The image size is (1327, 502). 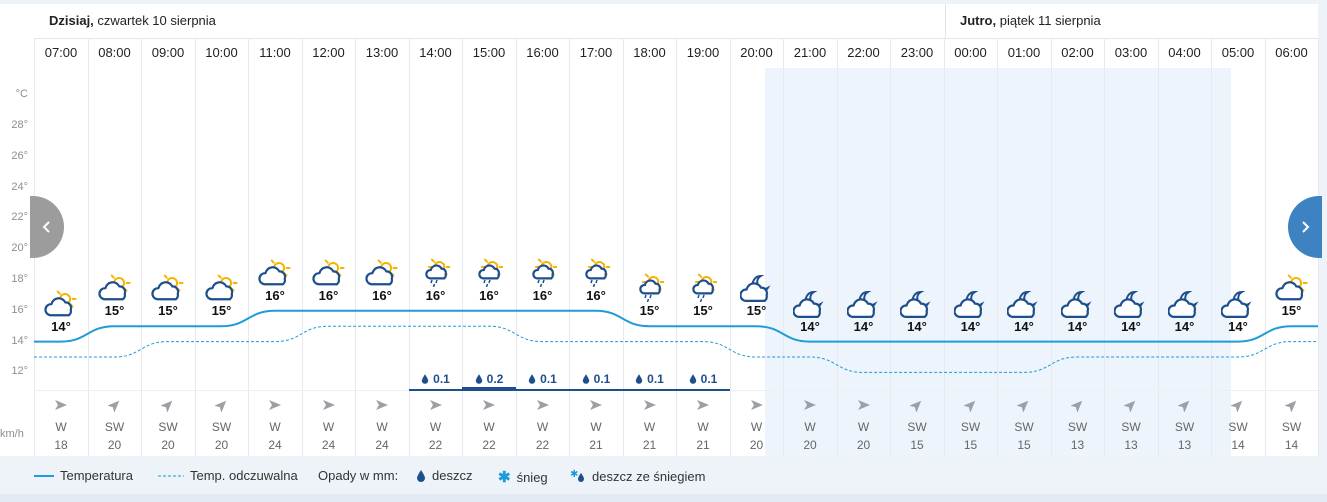 What do you see at coordinates (44, 475) in the screenshot?
I see `solid-line-icon` at bounding box center [44, 475].